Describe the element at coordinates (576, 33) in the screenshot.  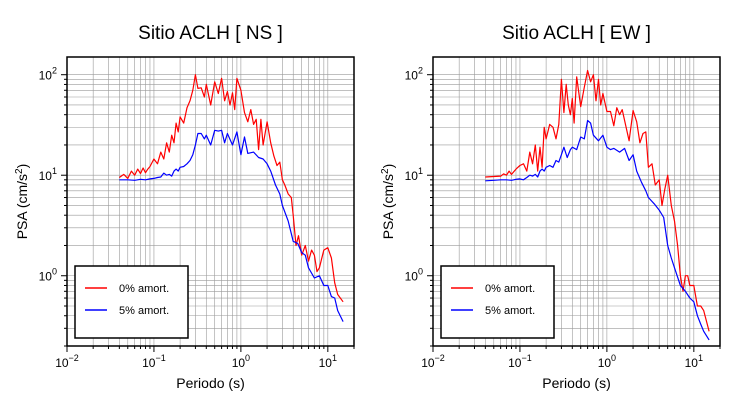
I see `chart-title: Sitio ACLH [ EW ]` at that location.